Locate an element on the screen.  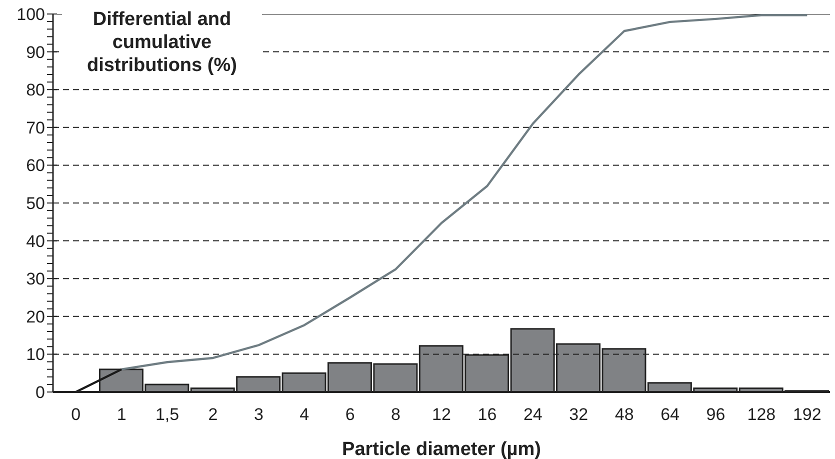
y-tick-label: 100 is located at coordinates (30, 14).